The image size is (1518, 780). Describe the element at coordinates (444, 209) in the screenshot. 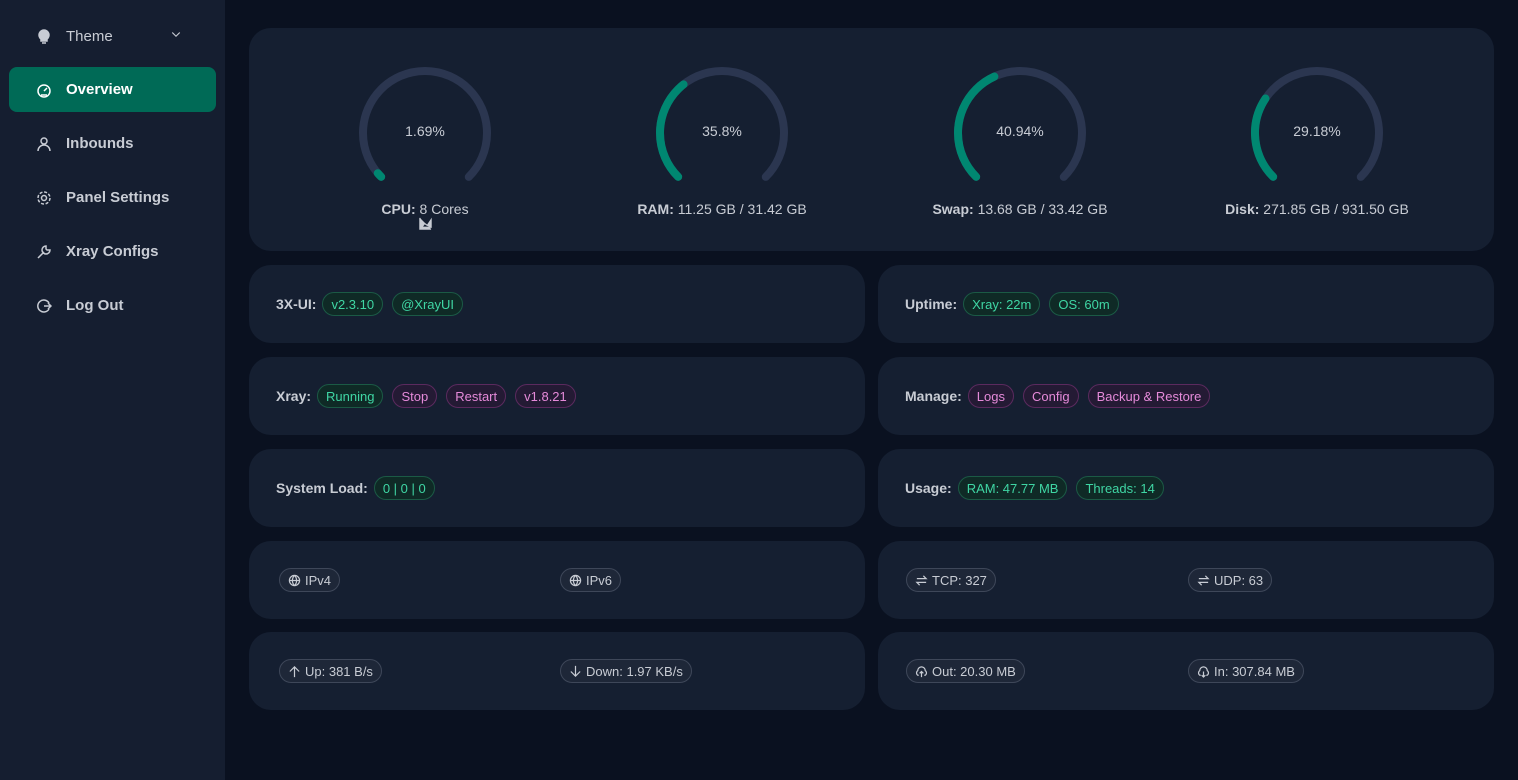

I see `gauge-detail: 8 Cores` at that location.